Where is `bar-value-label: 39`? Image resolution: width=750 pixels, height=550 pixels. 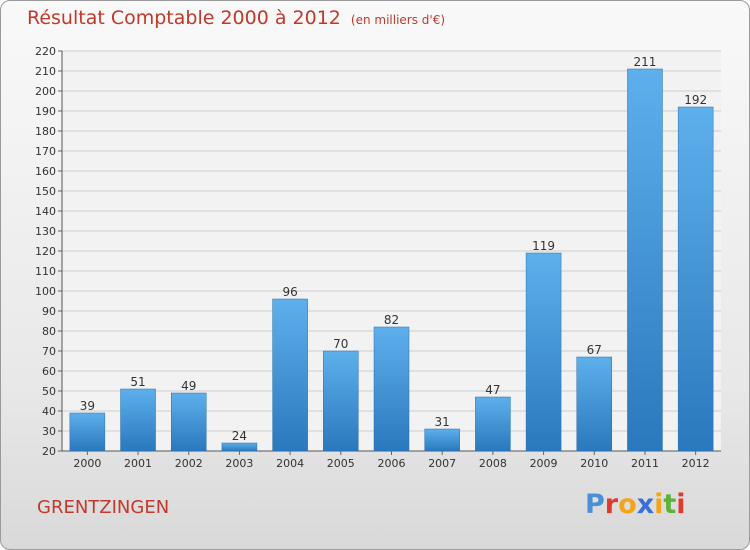 bar-value-label: 39 is located at coordinates (87, 406).